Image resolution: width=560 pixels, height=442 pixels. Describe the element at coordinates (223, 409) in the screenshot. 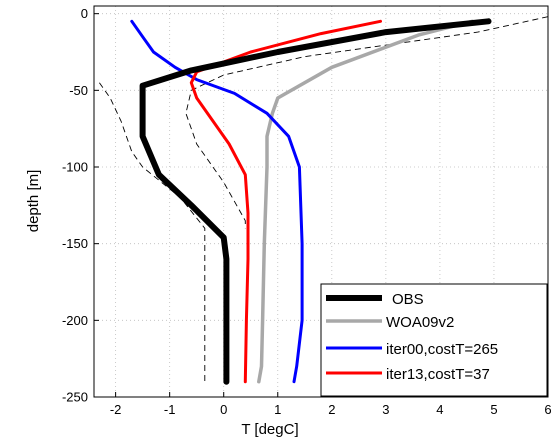

I see `x-tick-label: 0` at that location.